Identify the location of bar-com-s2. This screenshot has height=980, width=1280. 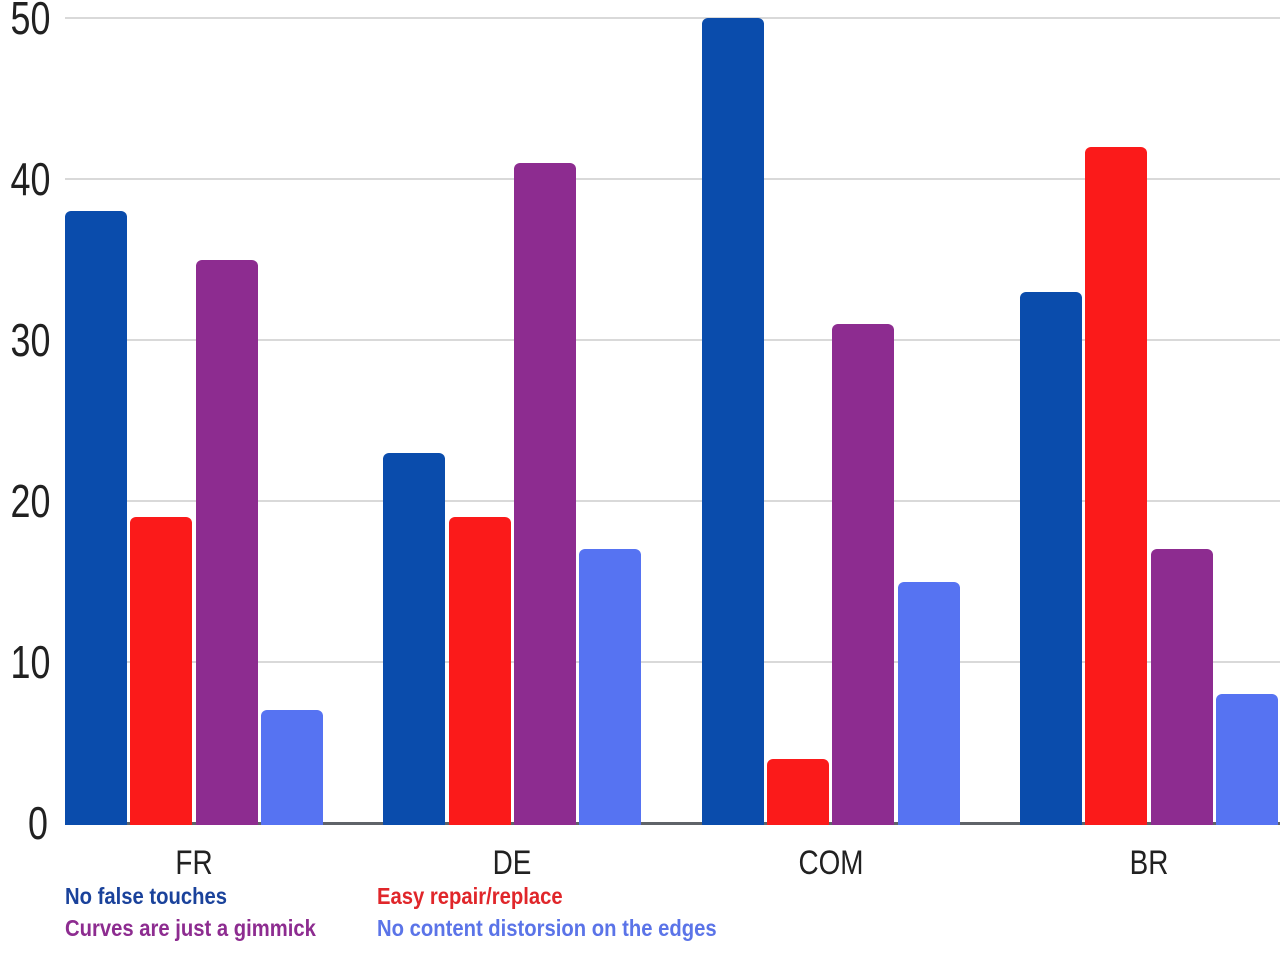
(863, 574).